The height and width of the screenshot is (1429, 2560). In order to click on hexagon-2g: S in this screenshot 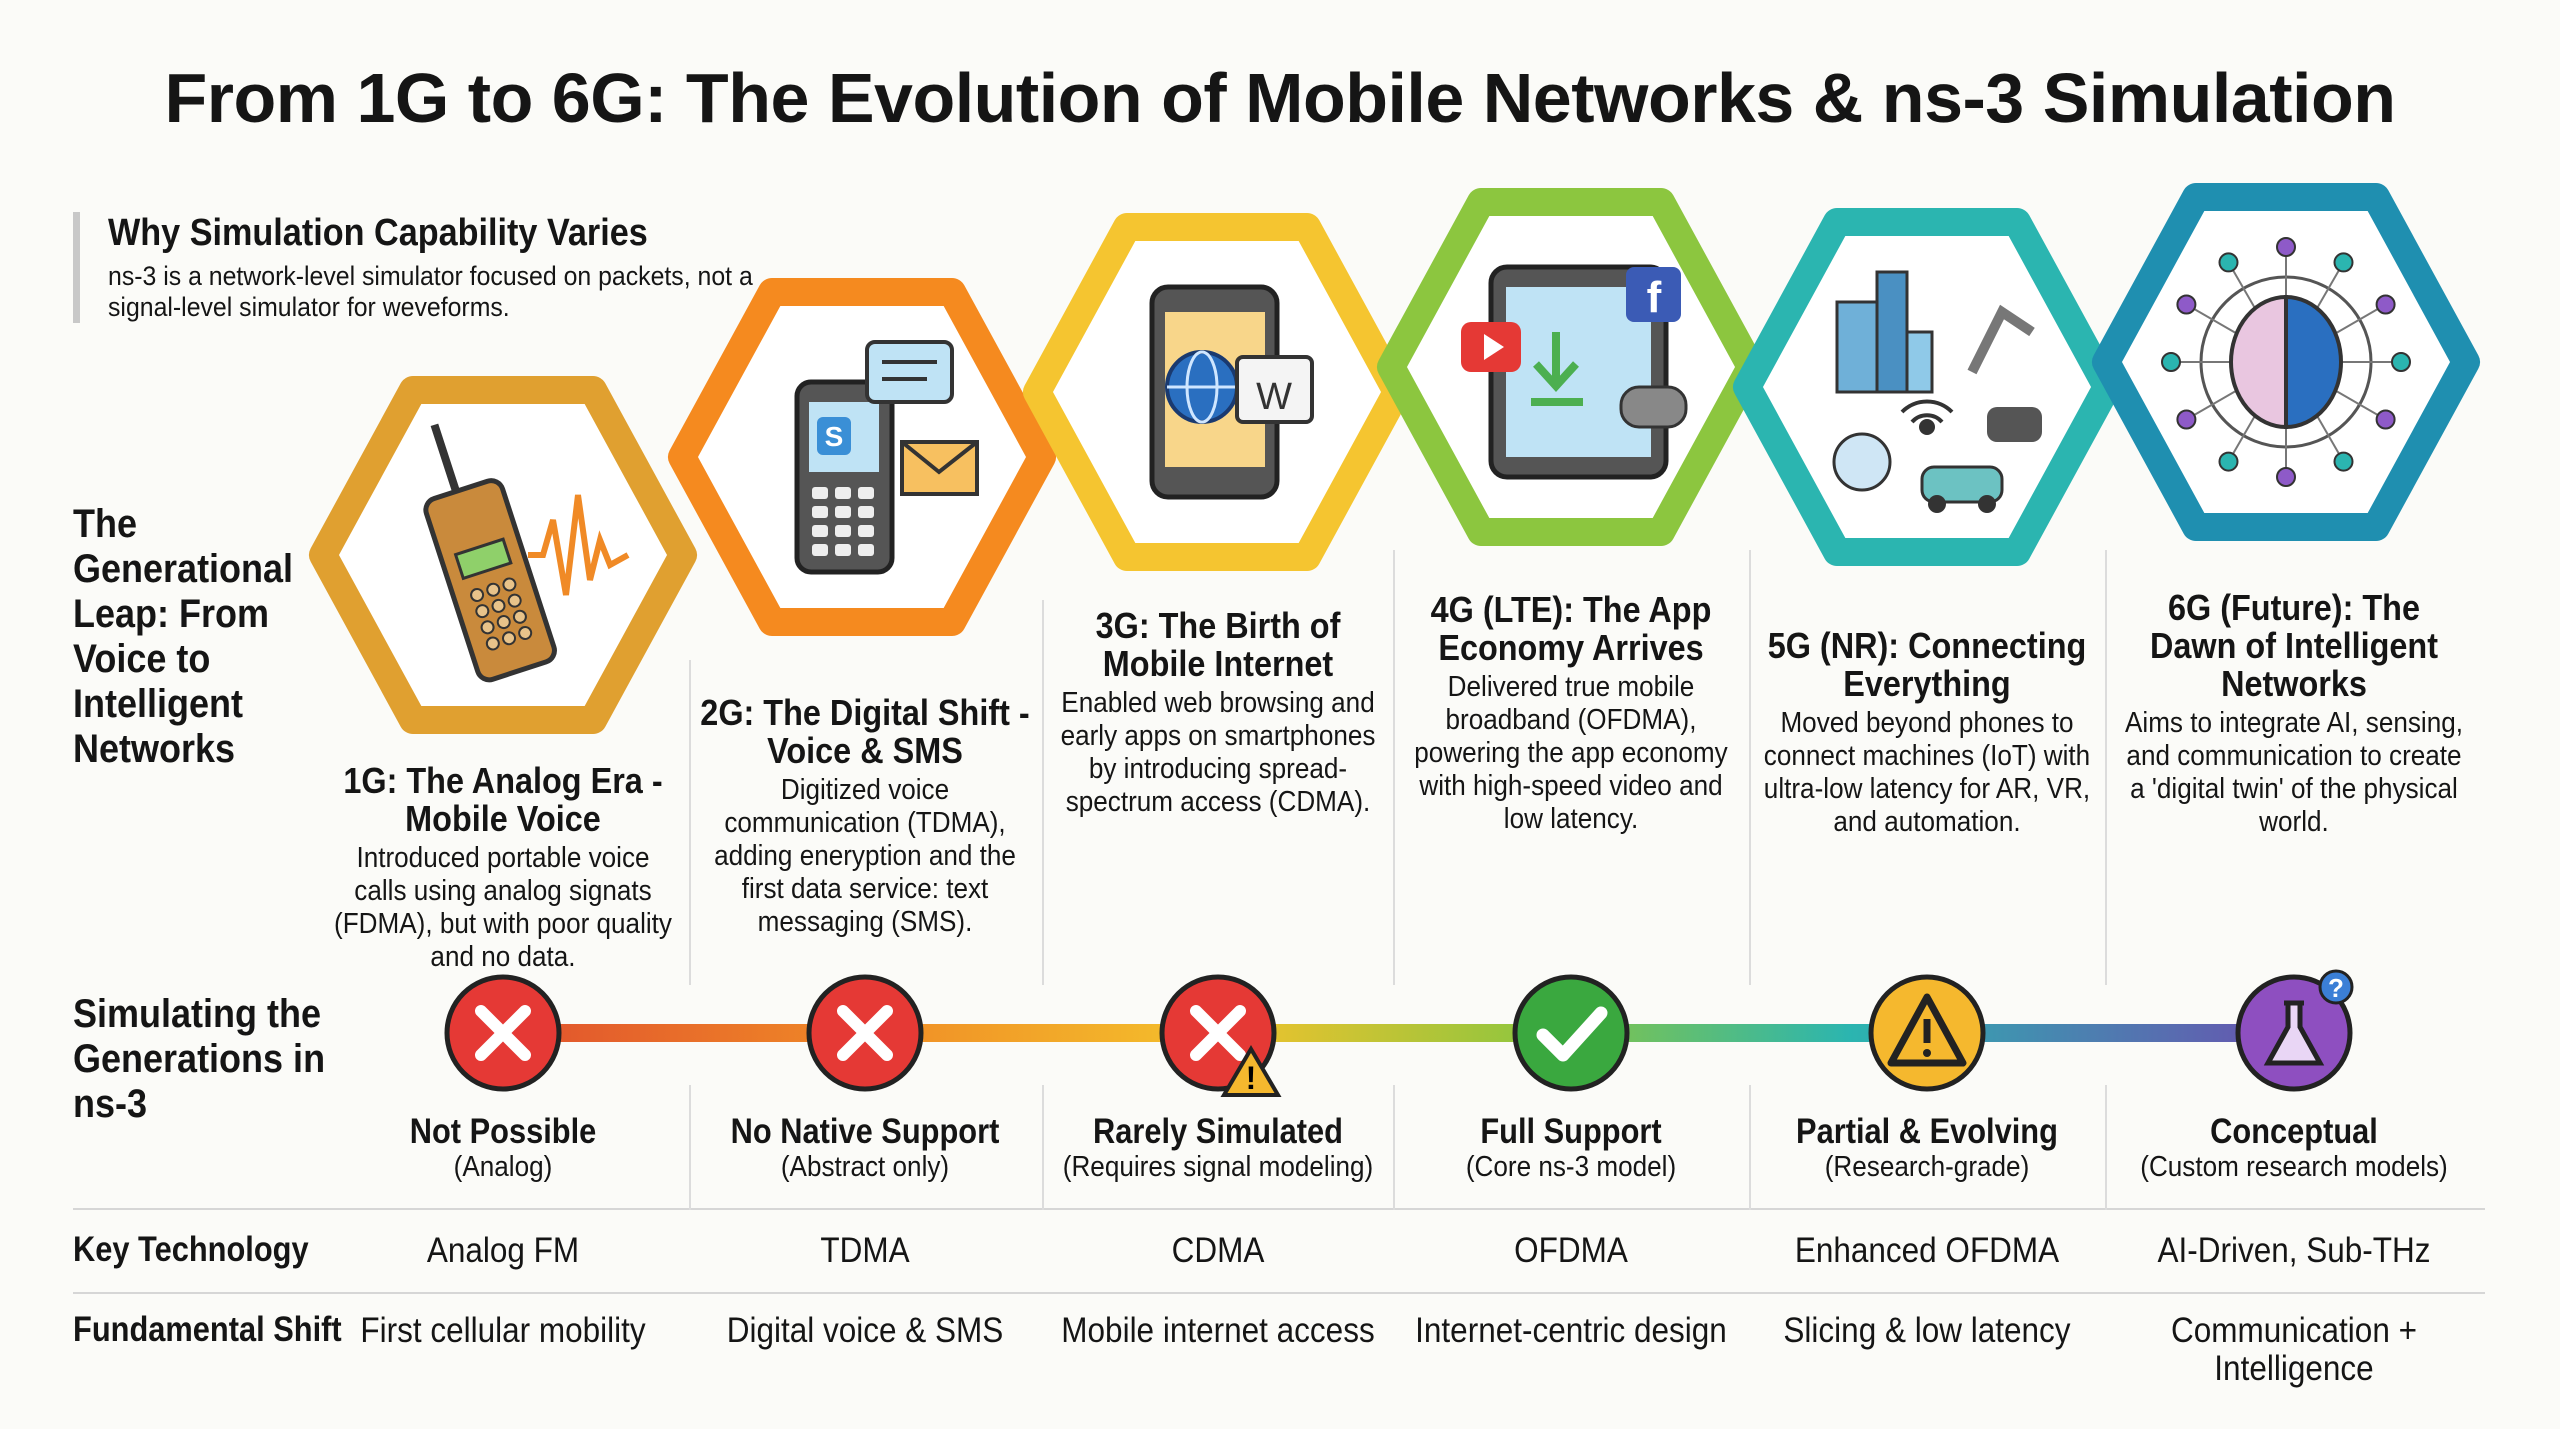, I will do `click(862, 459)`.